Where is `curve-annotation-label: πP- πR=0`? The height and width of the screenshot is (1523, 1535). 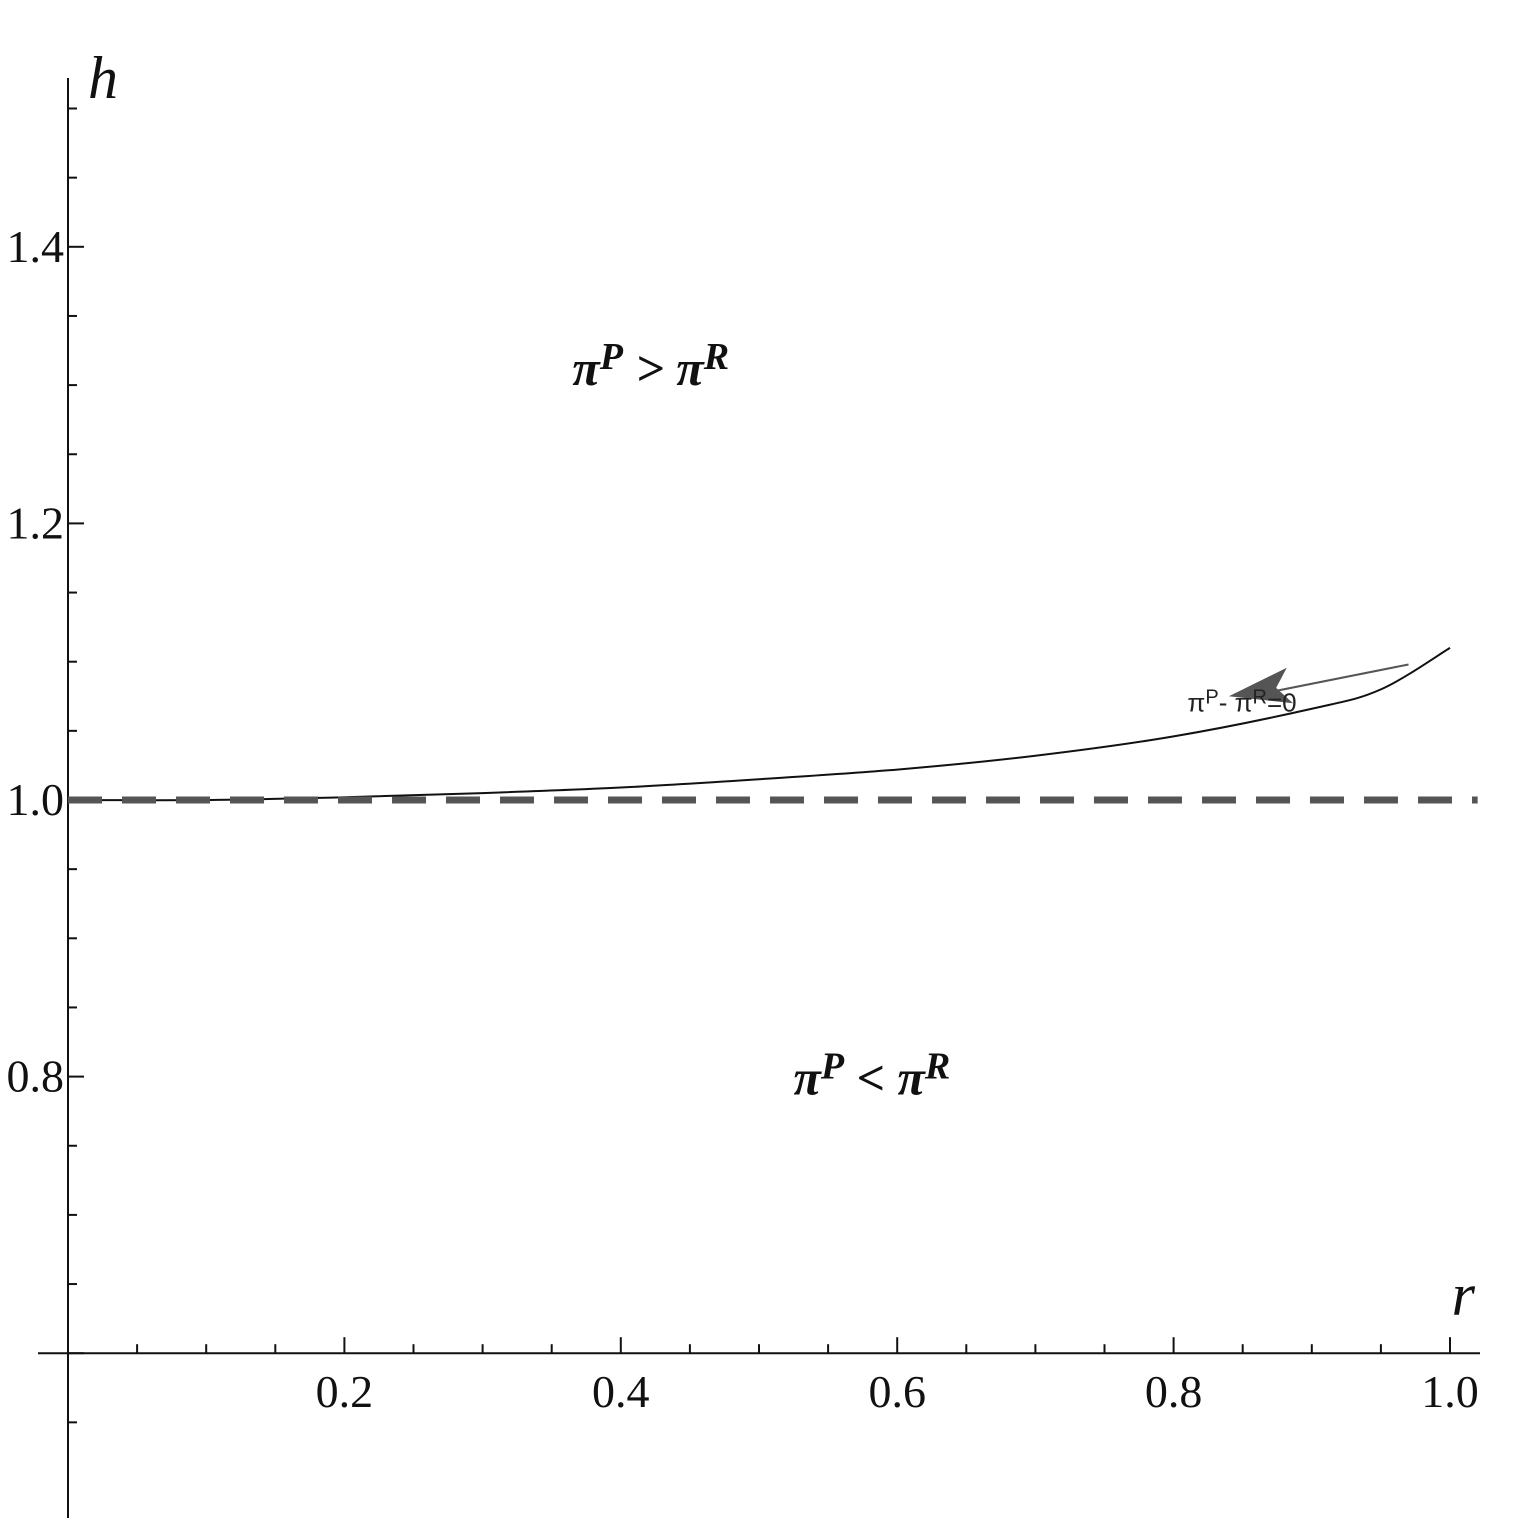 curve-annotation-label: πP- πR=0 is located at coordinates (1241, 701).